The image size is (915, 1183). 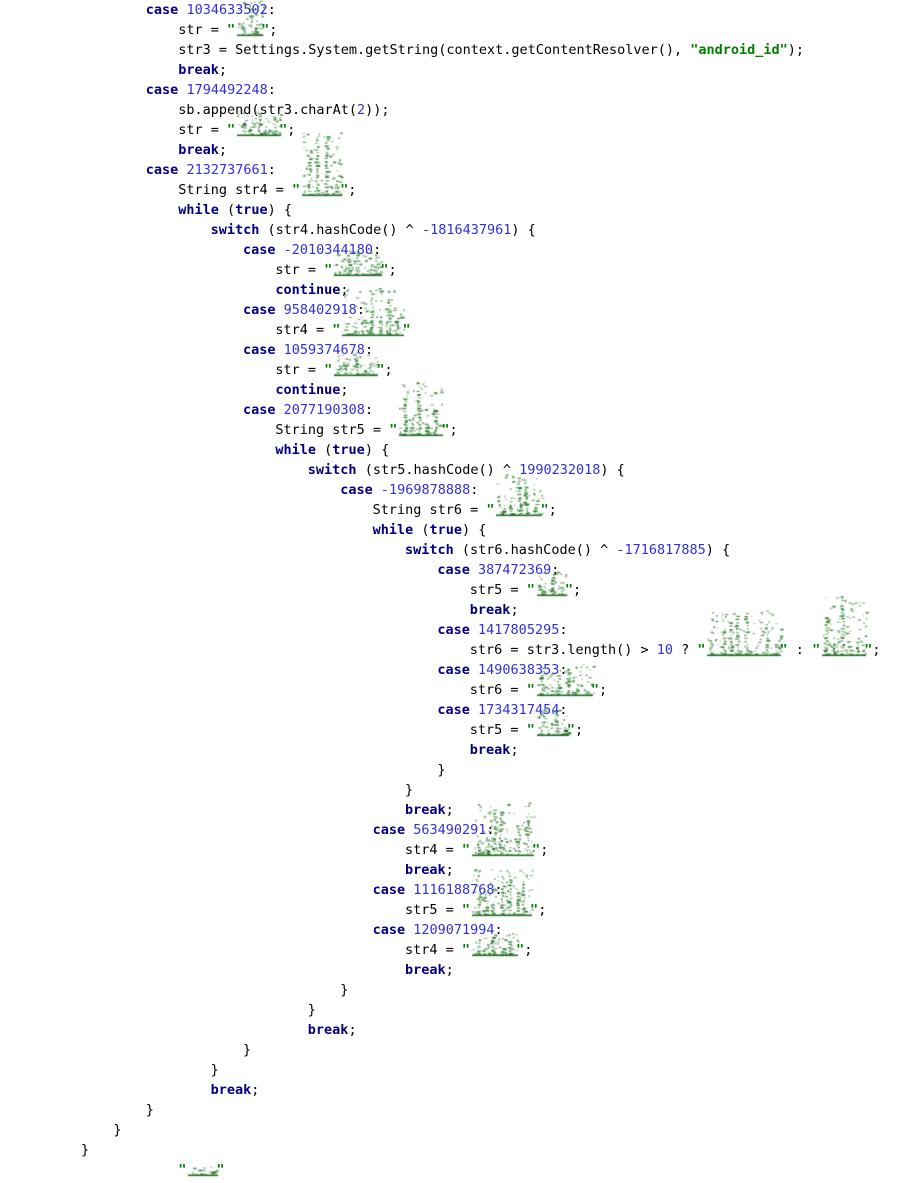 I want to click on code-line: String str6 = " ";, so click(x=465, y=497).